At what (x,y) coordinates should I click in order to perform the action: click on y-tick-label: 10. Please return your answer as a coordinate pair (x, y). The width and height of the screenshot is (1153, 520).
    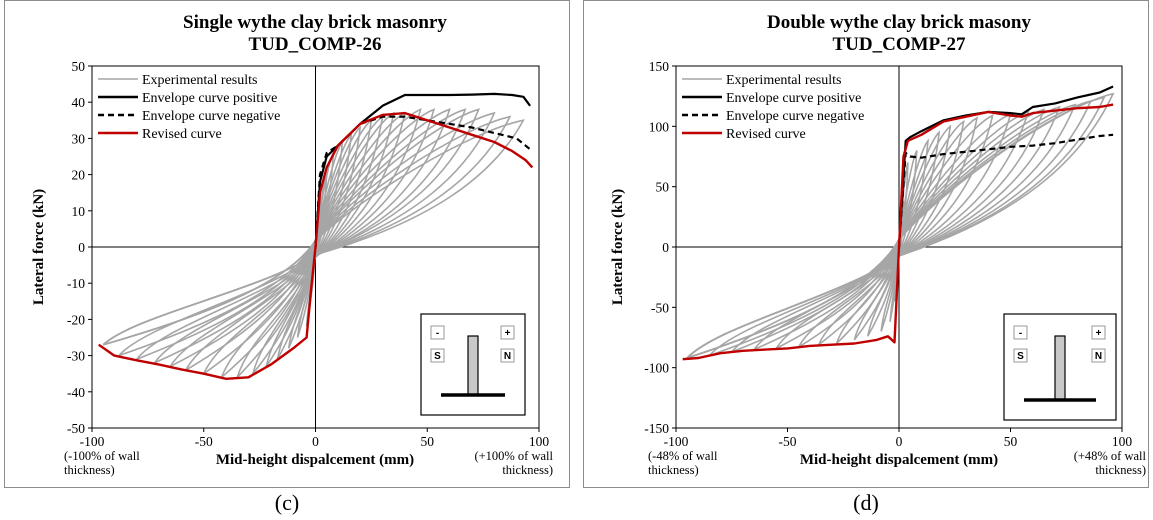
    Looking at the image, I should click on (79, 211).